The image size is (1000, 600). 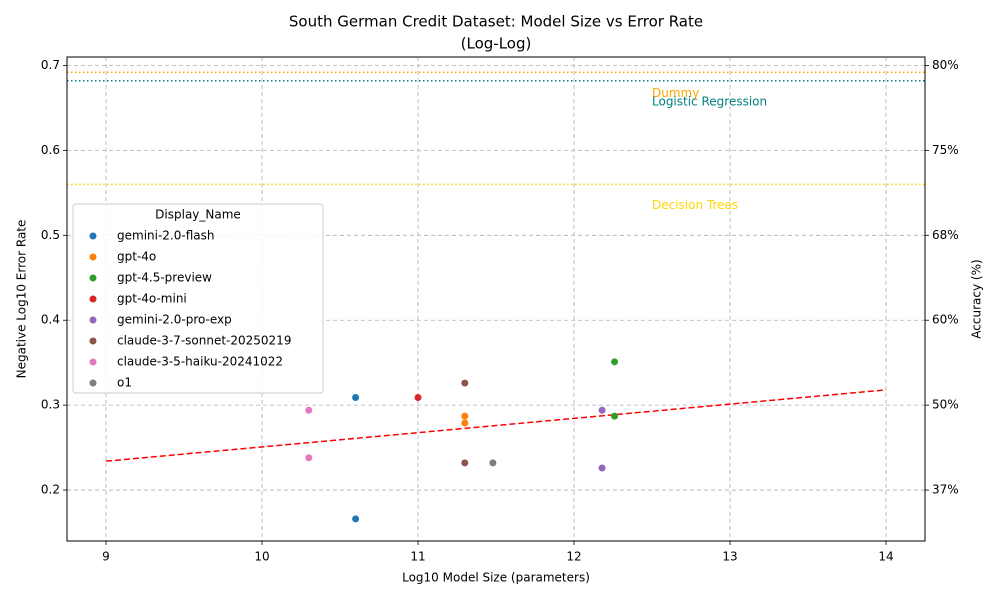 I want to click on y2-tick-label: 68%, so click(x=945, y=235).